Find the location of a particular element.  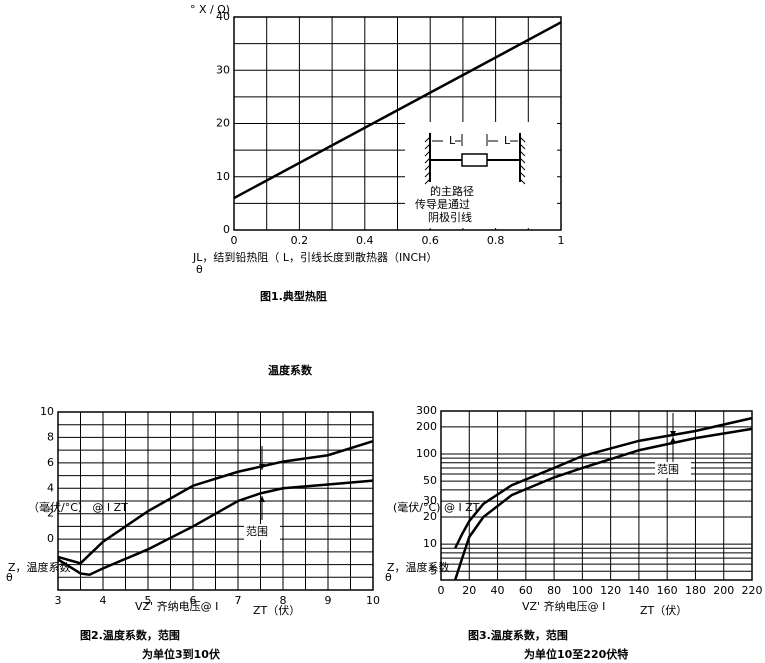

x-tick-label: 80 is located at coordinates (554, 590).